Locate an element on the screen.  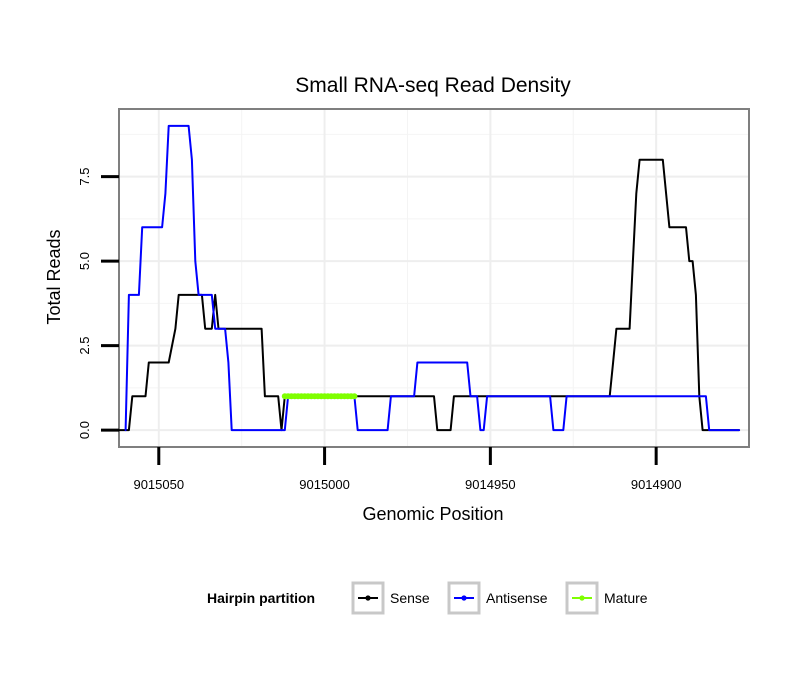
data-point-mature is located at coordinates (354, 396).